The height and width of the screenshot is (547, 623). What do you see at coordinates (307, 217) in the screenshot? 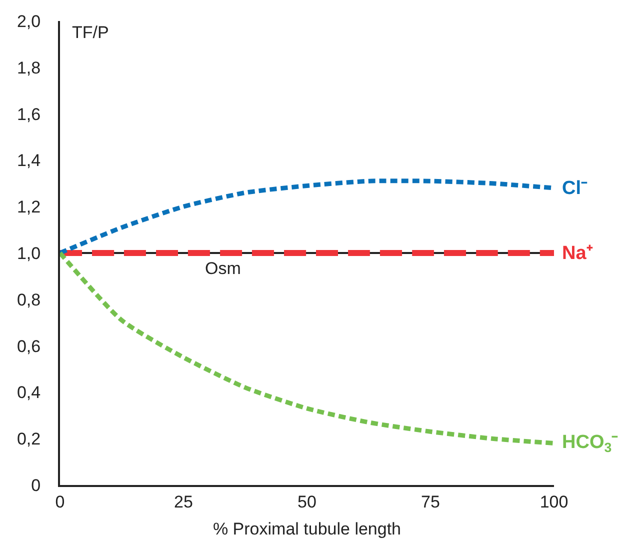
I see `line-series` at bounding box center [307, 217].